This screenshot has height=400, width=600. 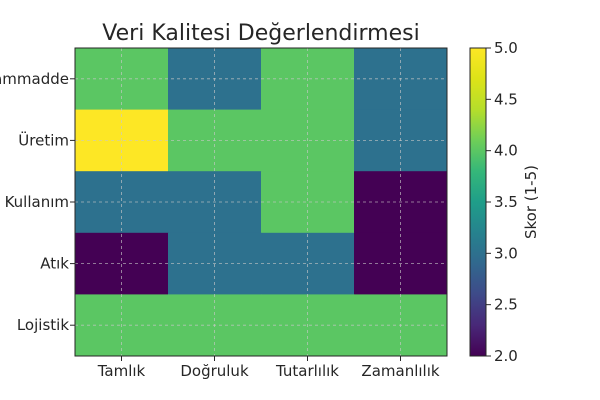 I want to click on y-tick-label: Atık, so click(x=54, y=264).